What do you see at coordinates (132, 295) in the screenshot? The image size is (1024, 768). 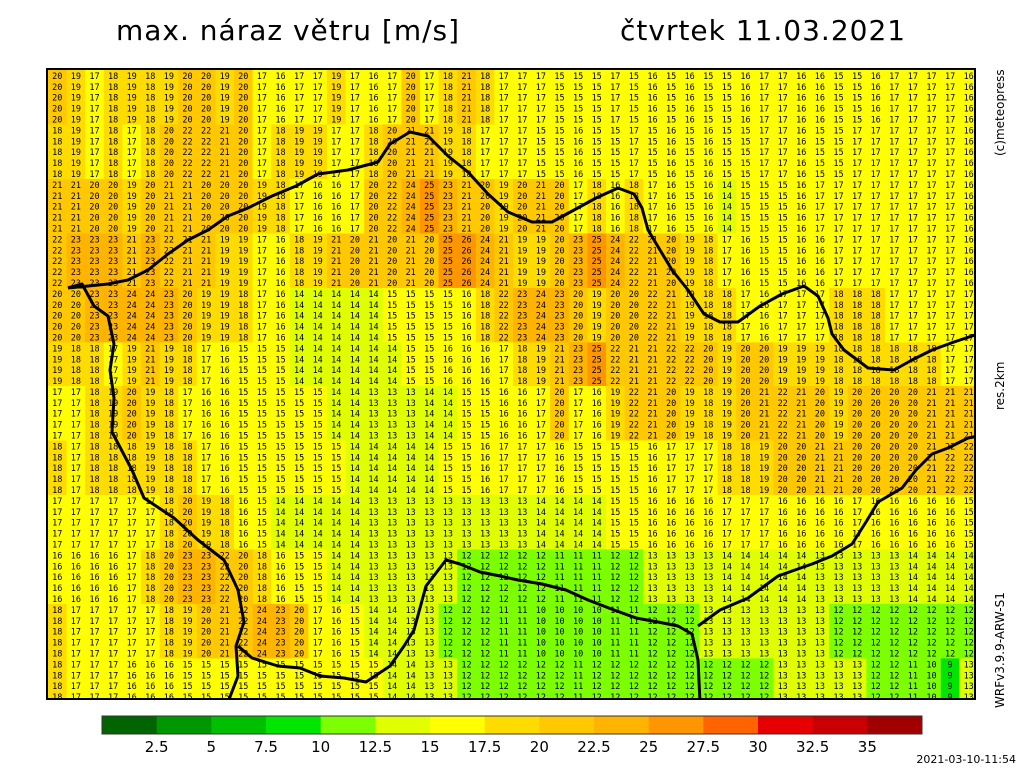 I see `heatmap-value-label: 24` at bounding box center [132, 295].